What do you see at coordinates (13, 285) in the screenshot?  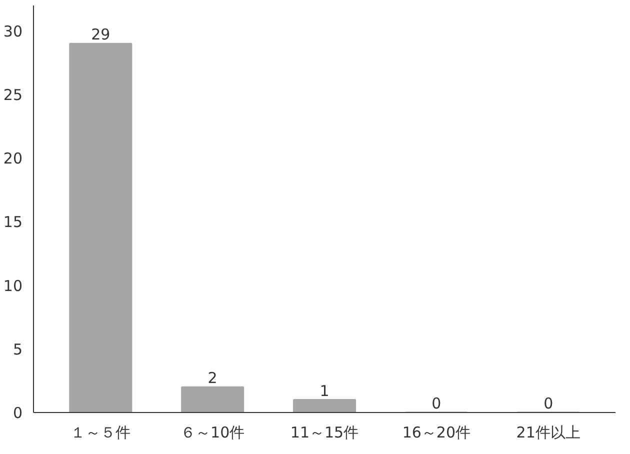 I see `y-tick-label: 10` at bounding box center [13, 285].